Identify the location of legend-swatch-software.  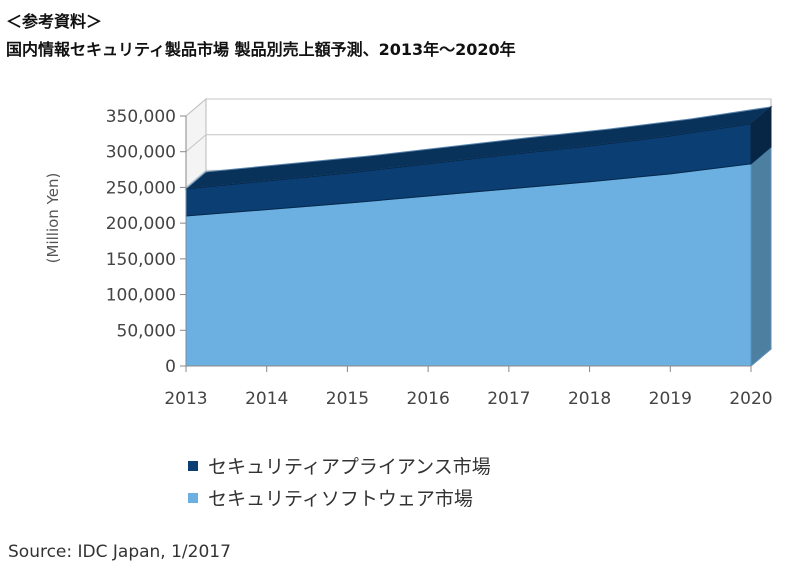
(193, 497).